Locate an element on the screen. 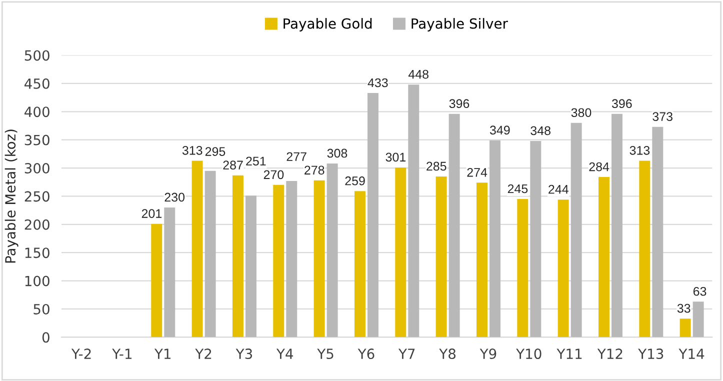 This screenshot has height=381, width=723. legend-label: Payable Silver is located at coordinates (460, 25).